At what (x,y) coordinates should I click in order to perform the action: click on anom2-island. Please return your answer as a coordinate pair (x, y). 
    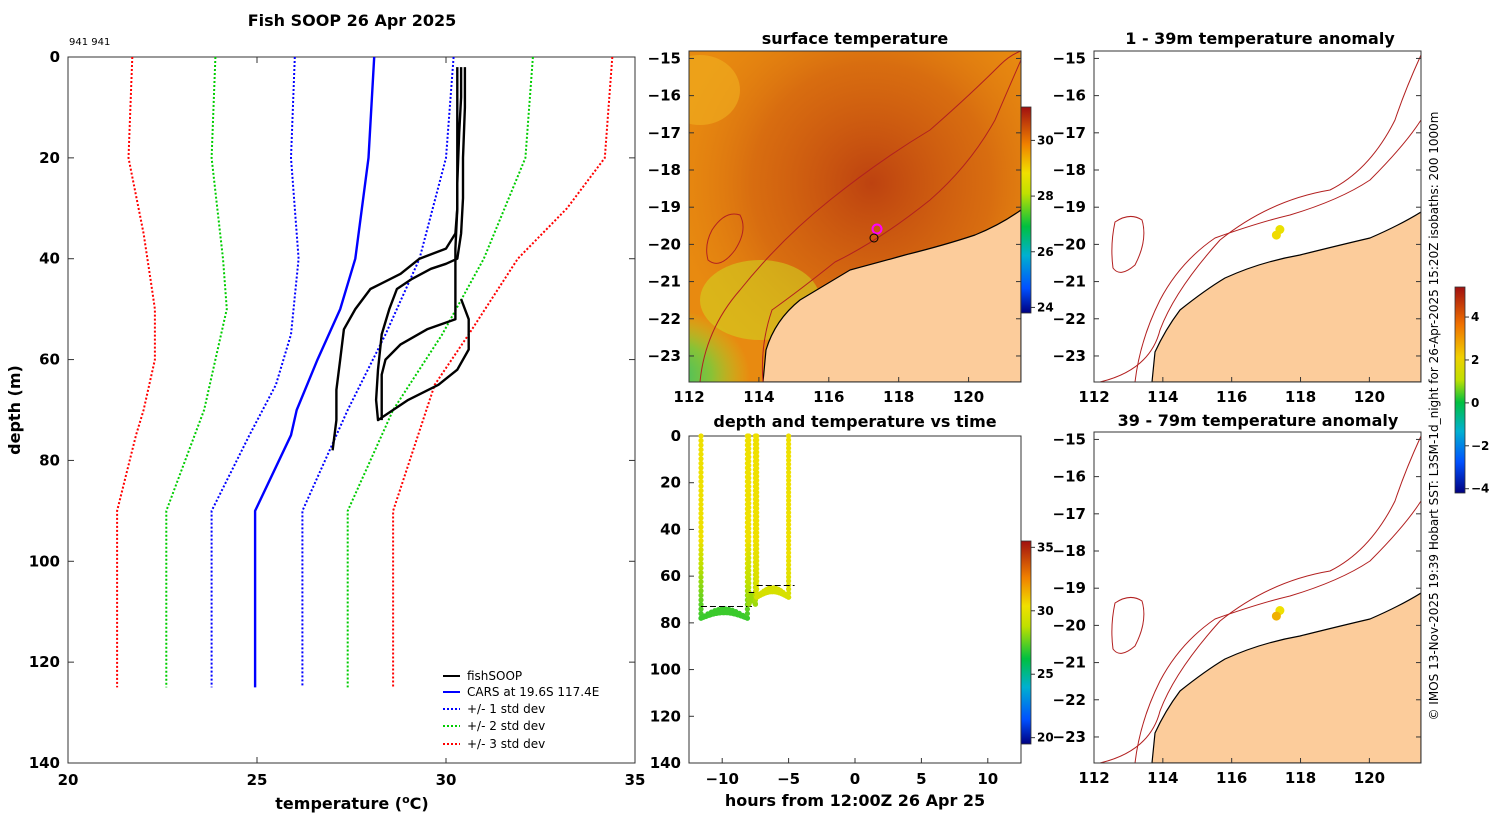
    Looking at the image, I should click on (1128, 625).